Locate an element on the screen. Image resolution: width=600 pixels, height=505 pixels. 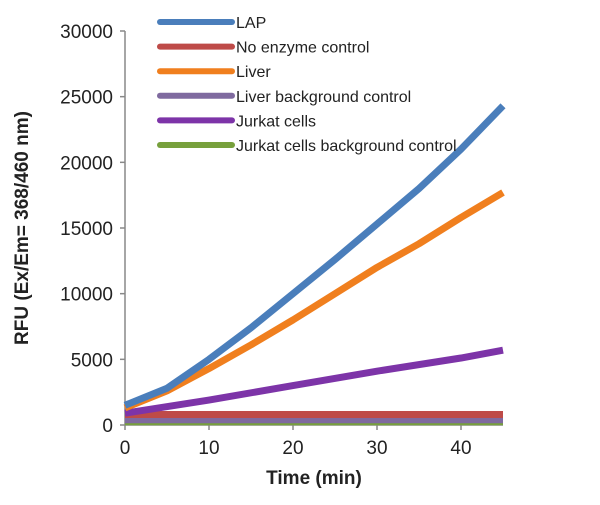
y-tick-label: 0 is located at coordinates (107, 426).